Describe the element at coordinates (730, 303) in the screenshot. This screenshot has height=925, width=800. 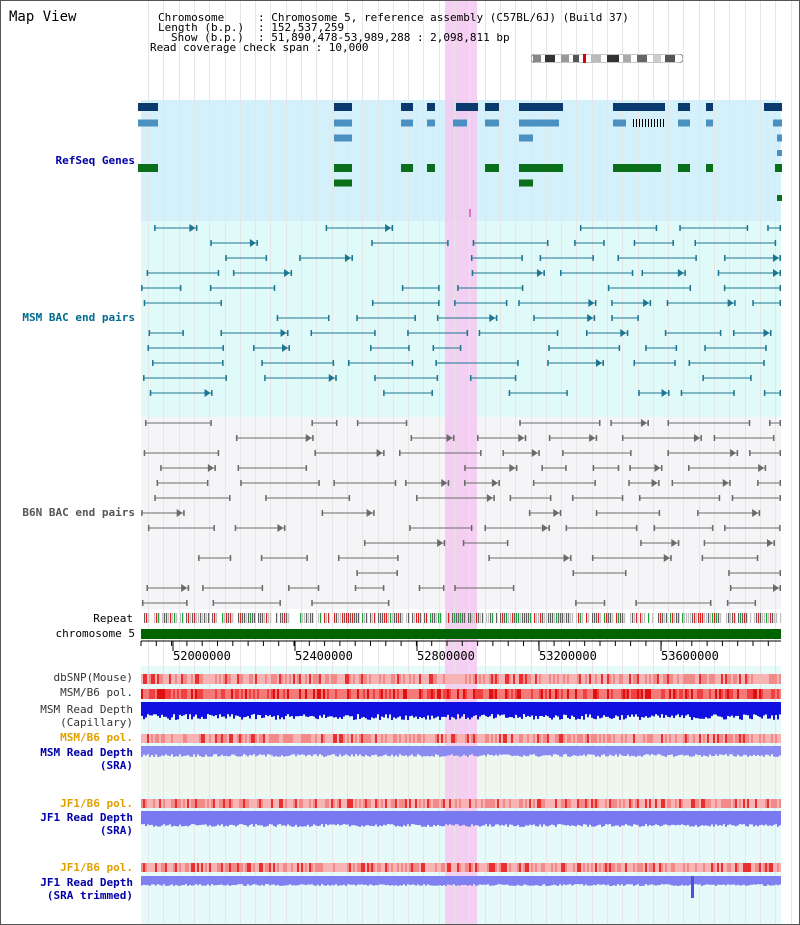
I see `msm-bac-arrow` at that location.